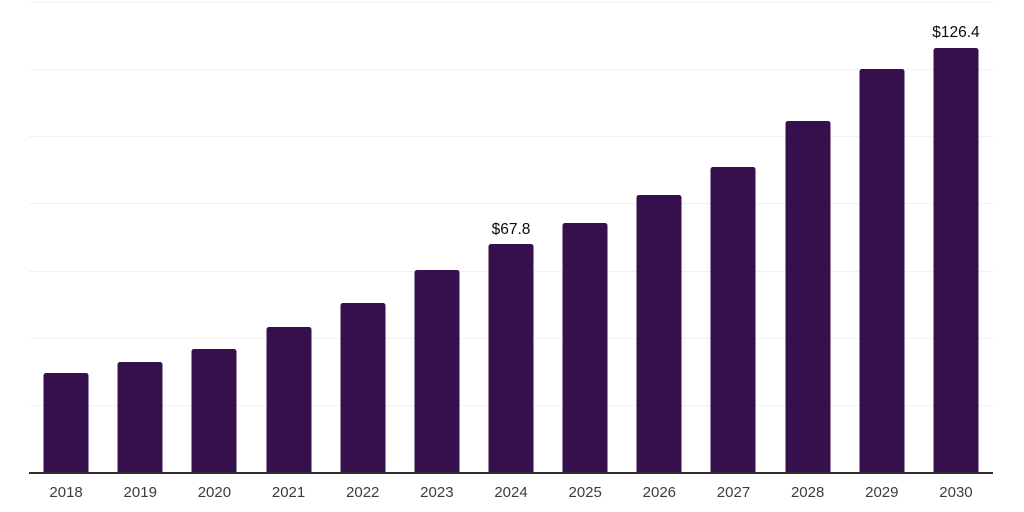  I want to click on bar-slot-2024: $67.8, so click(511, 237).